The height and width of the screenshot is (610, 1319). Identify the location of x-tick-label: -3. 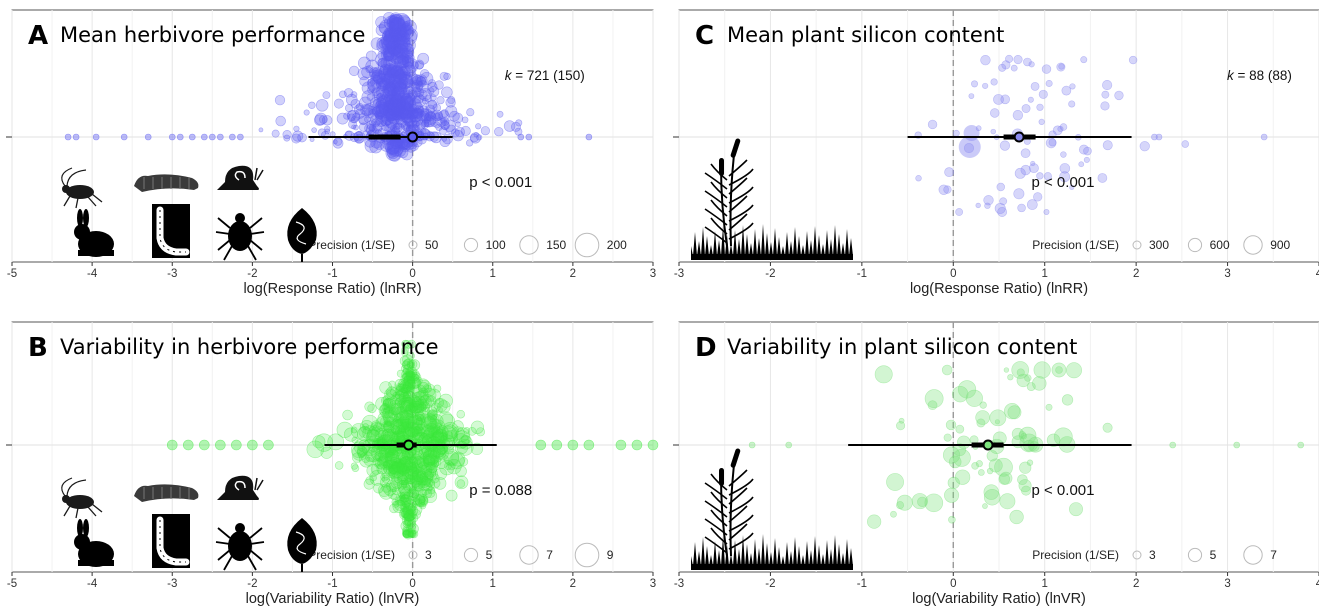
(679, 274).